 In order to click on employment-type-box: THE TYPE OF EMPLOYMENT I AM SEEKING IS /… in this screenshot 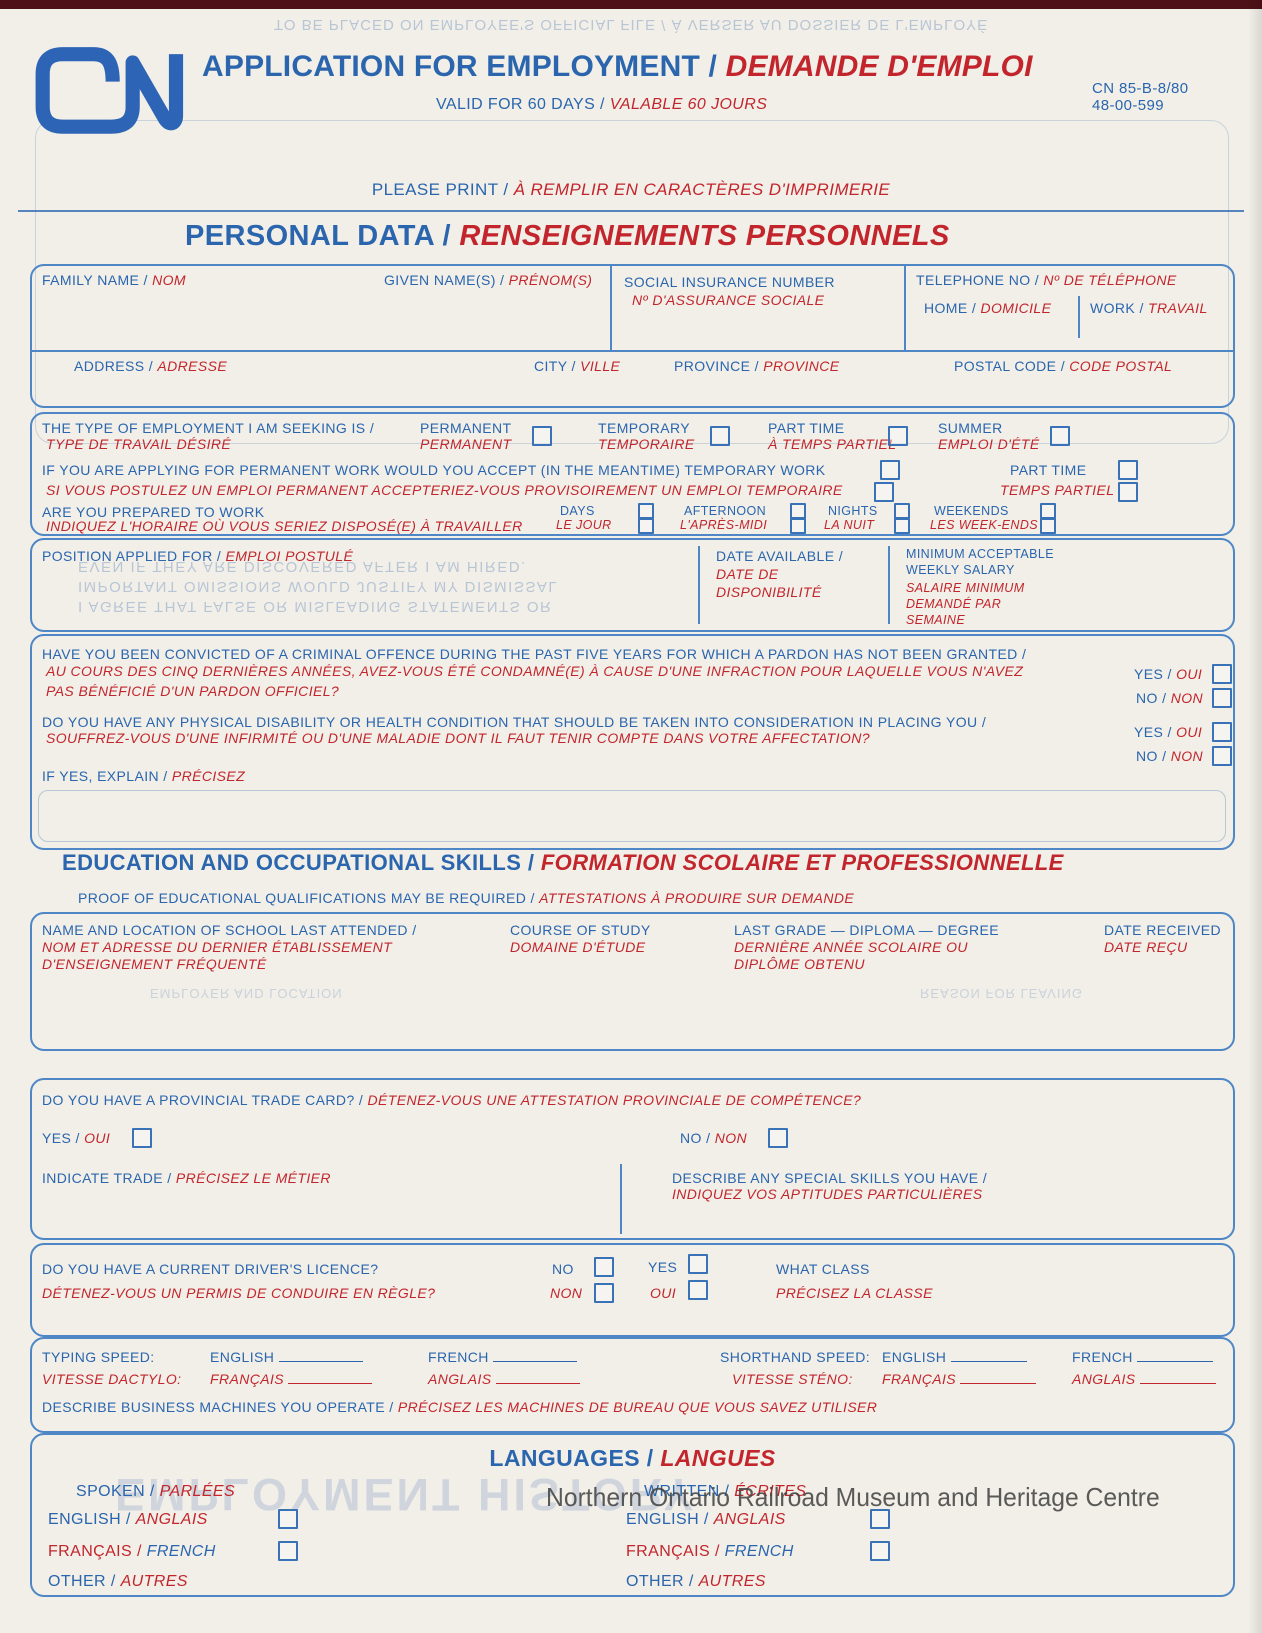, I will do `click(632, 474)`.